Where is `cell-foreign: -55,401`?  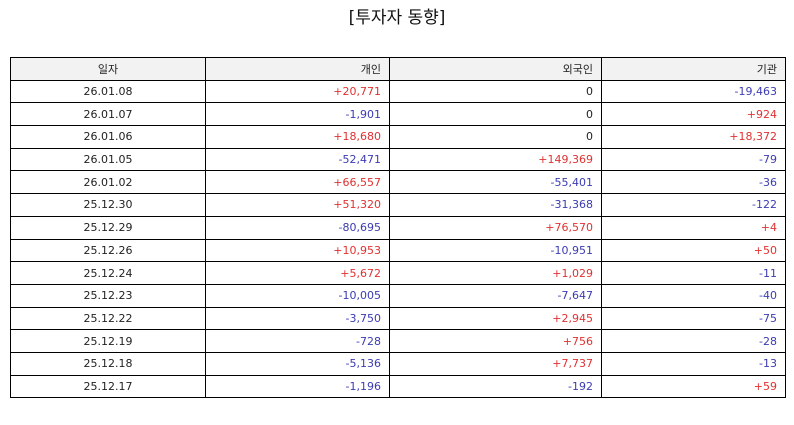
cell-foreign: -55,401 is located at coordinates (495, 182).